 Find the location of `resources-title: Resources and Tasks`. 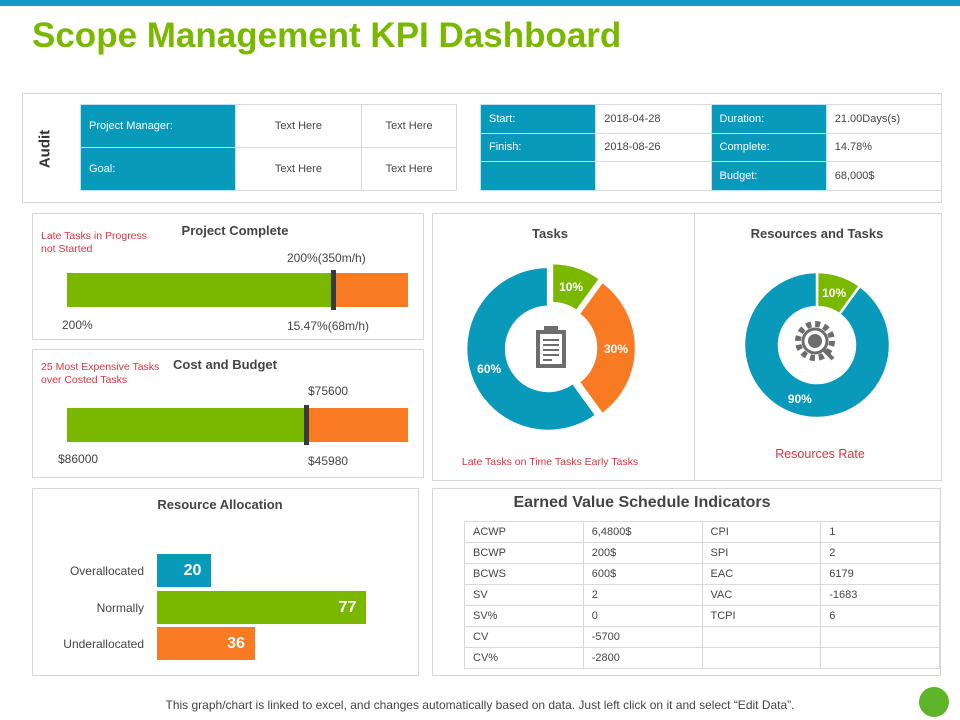

resources-title: Resources and Tasks is located at coordinates (817, 233).